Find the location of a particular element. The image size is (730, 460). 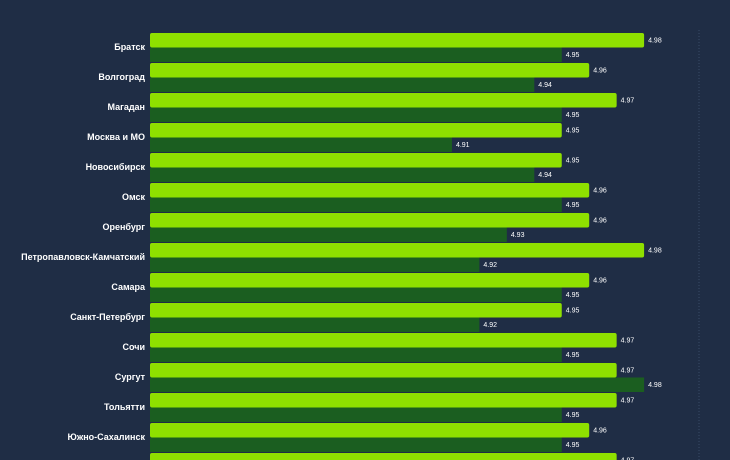

category-label: Оренбург is located at coordinates (123, 227).